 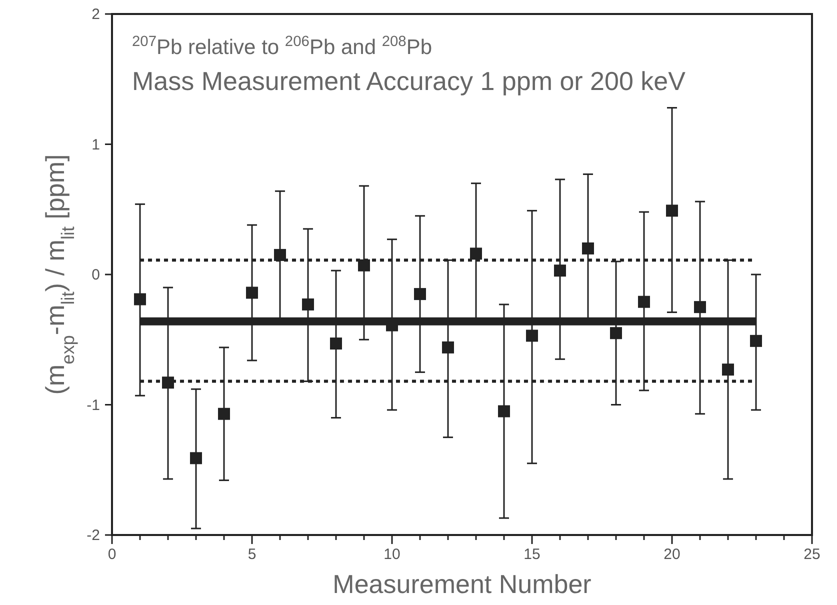 I want to click on y-tick-label: -1, so click(x=93, y=405).